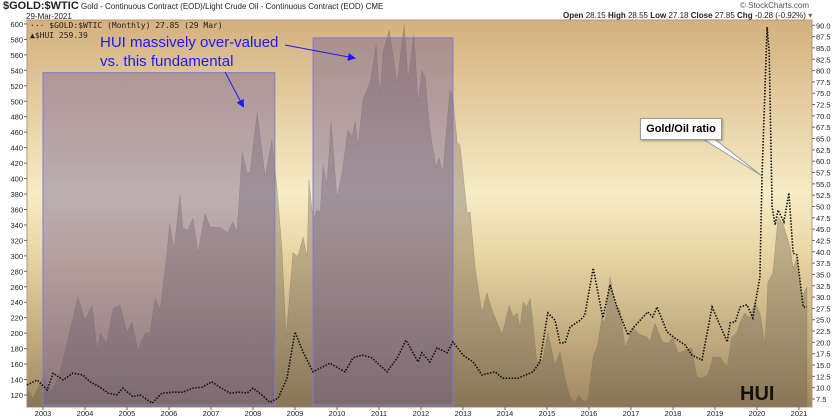 Image resolution: width=840 pixels, height=420 pixels. Describe the element at coordinates (823, 388) in the screenshot. I see `right-tick-label: 10.0` at that location.